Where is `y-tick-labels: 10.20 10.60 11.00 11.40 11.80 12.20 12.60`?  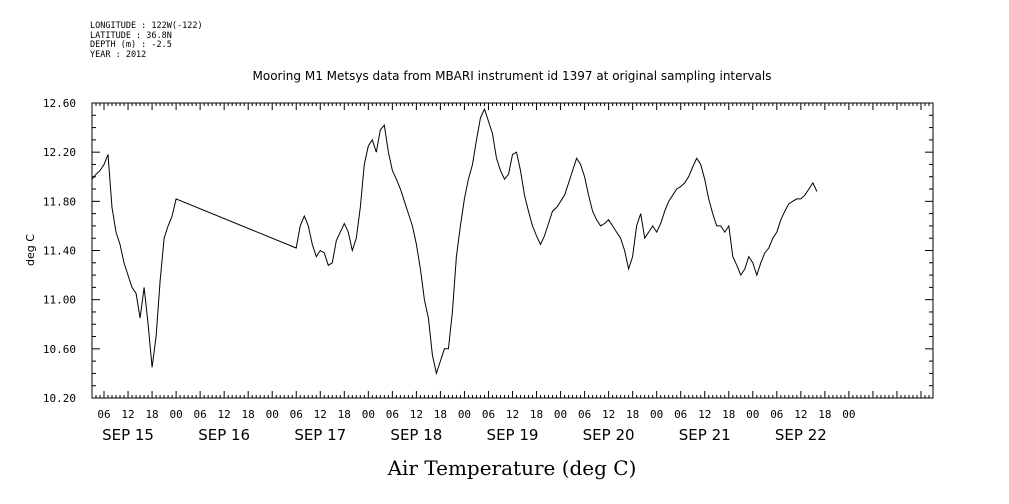 y-tick-labels: 10.20 10.60 11.00 11.40 11.80 12.20 12.60 is located at coordinates (59, 251).